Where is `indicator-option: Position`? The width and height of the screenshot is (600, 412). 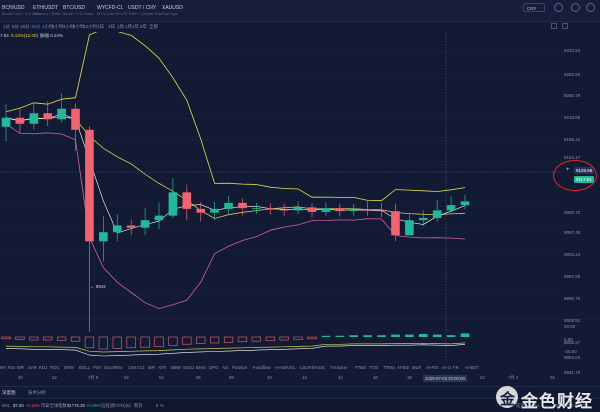 indicator-option: Position is located at coordinates (240, 367).